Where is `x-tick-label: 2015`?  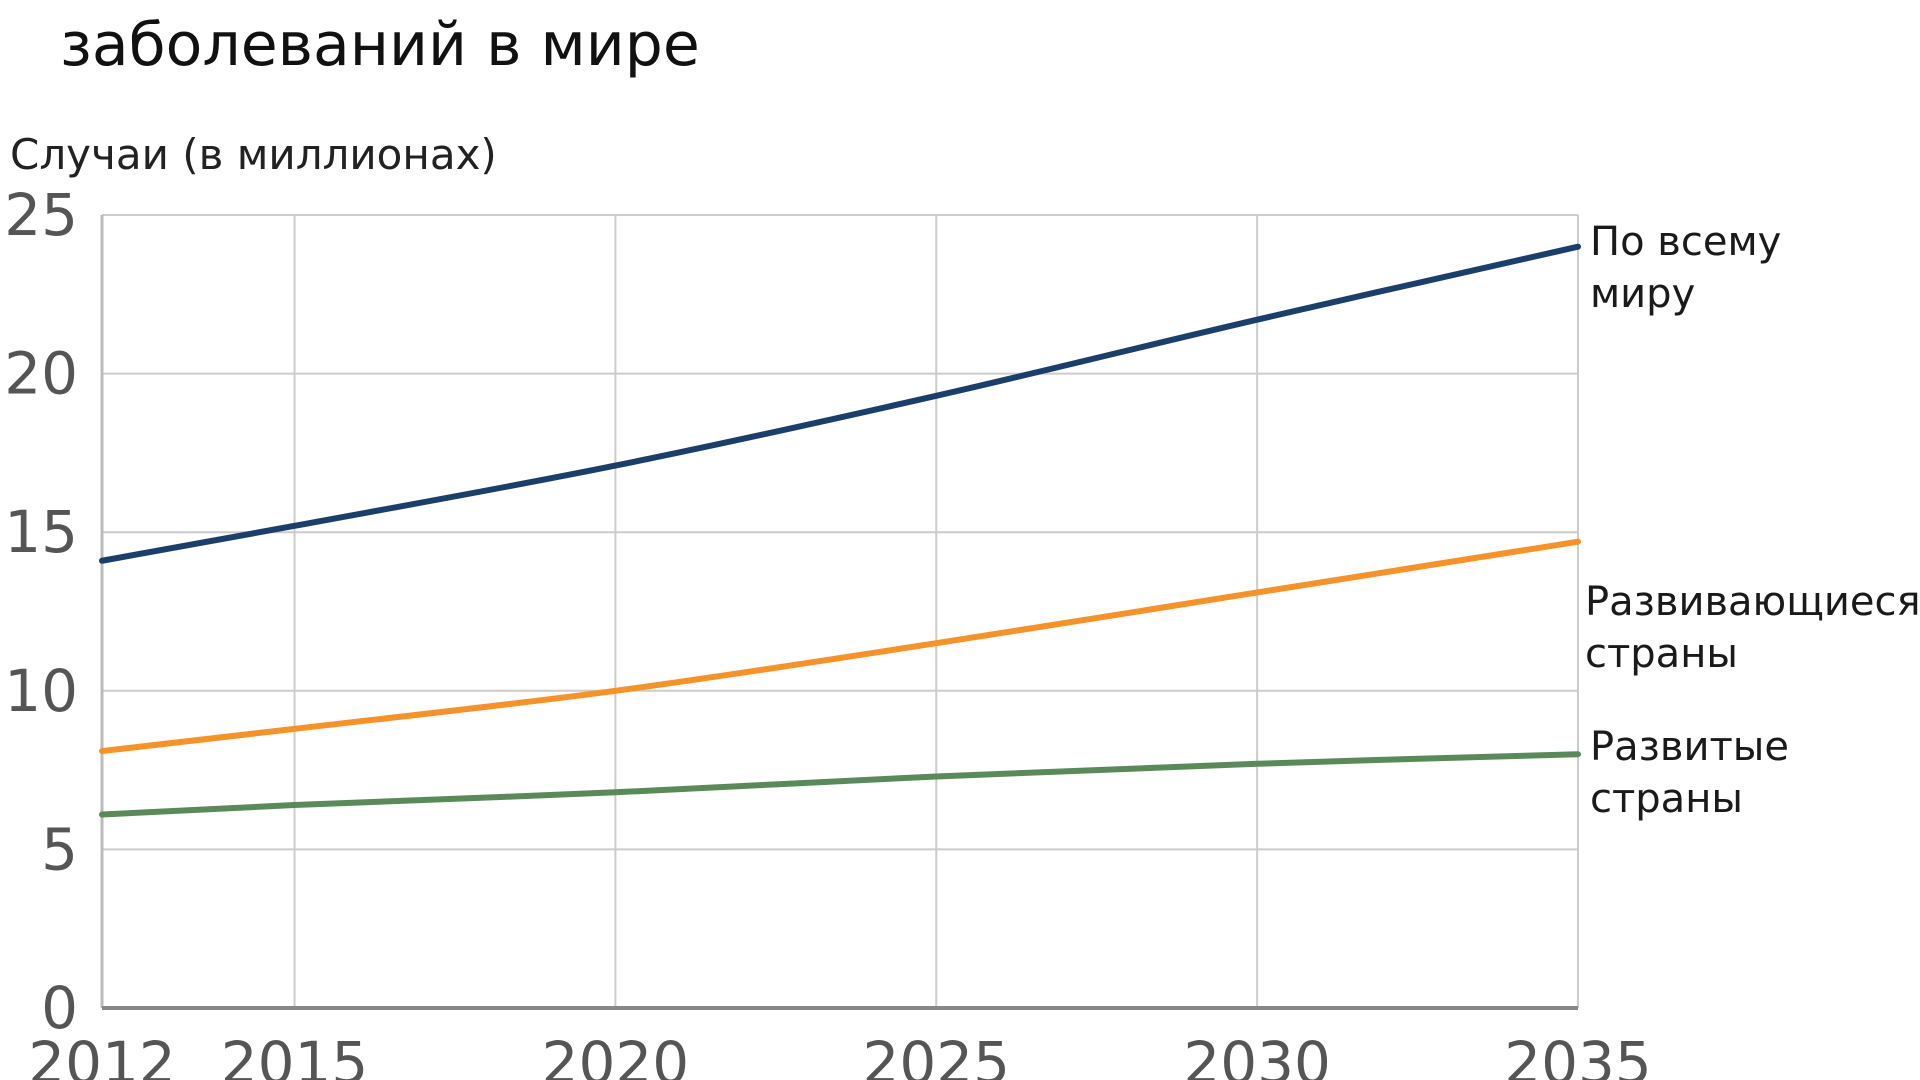
x-tick-label: 2015 is located at coordinates (295, 1054).